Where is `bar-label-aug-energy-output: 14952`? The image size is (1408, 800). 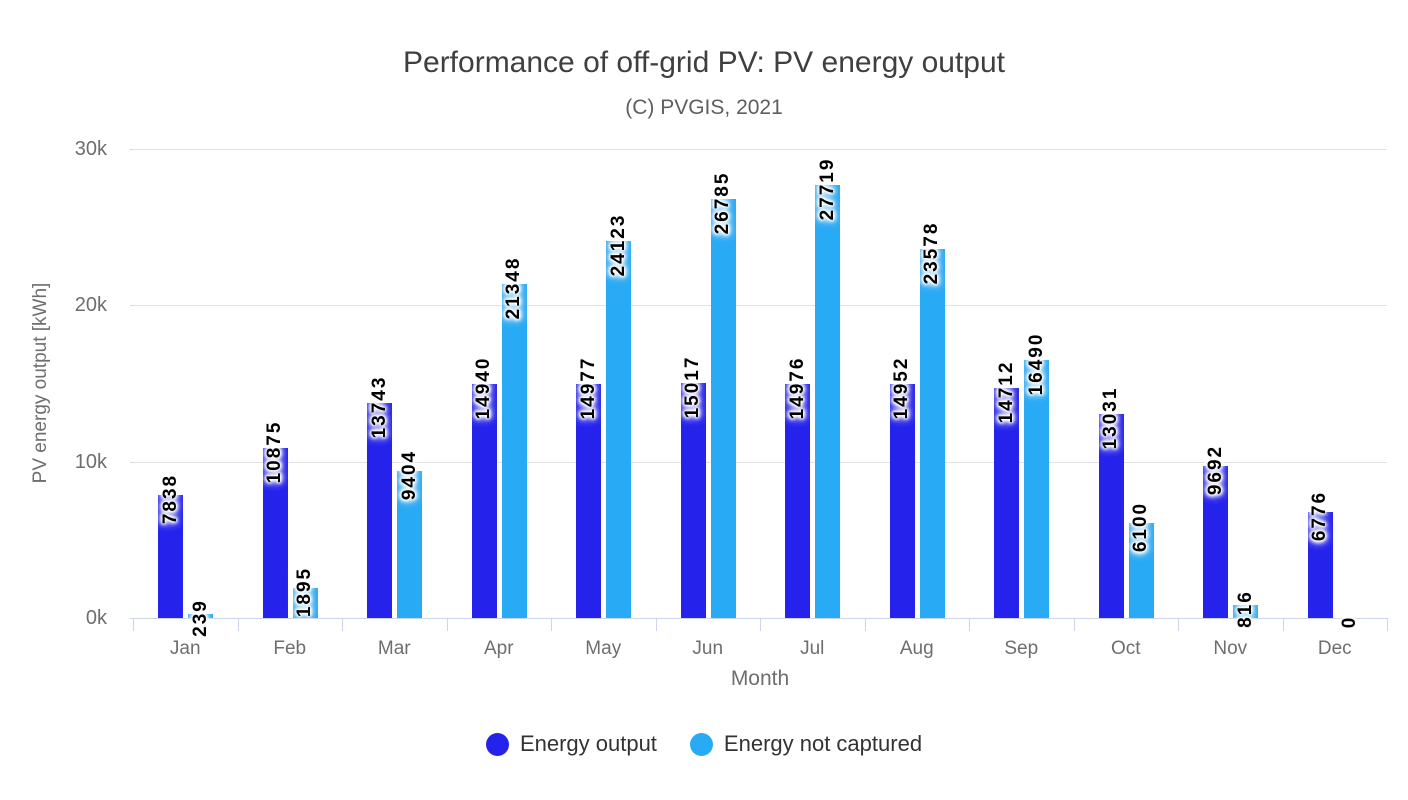
bar-label-aug-energy-output: 14952 is located at coordinates (902, 388).